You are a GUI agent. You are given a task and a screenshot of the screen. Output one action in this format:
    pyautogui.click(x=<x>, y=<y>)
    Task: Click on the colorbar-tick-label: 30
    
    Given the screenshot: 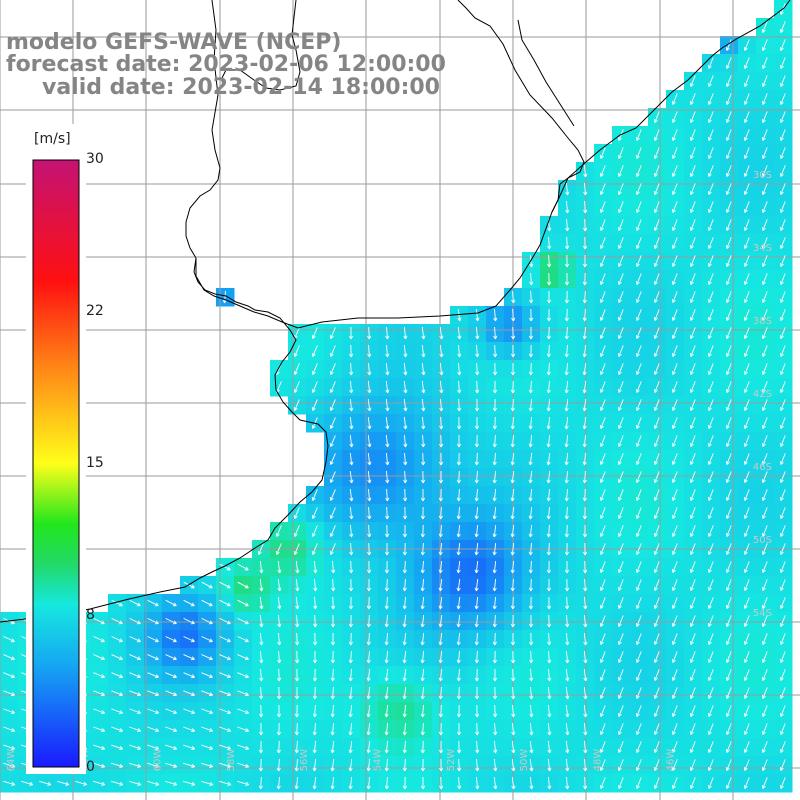 What is the action you would take?
    pyautogui.click(x=95, y=159)
    